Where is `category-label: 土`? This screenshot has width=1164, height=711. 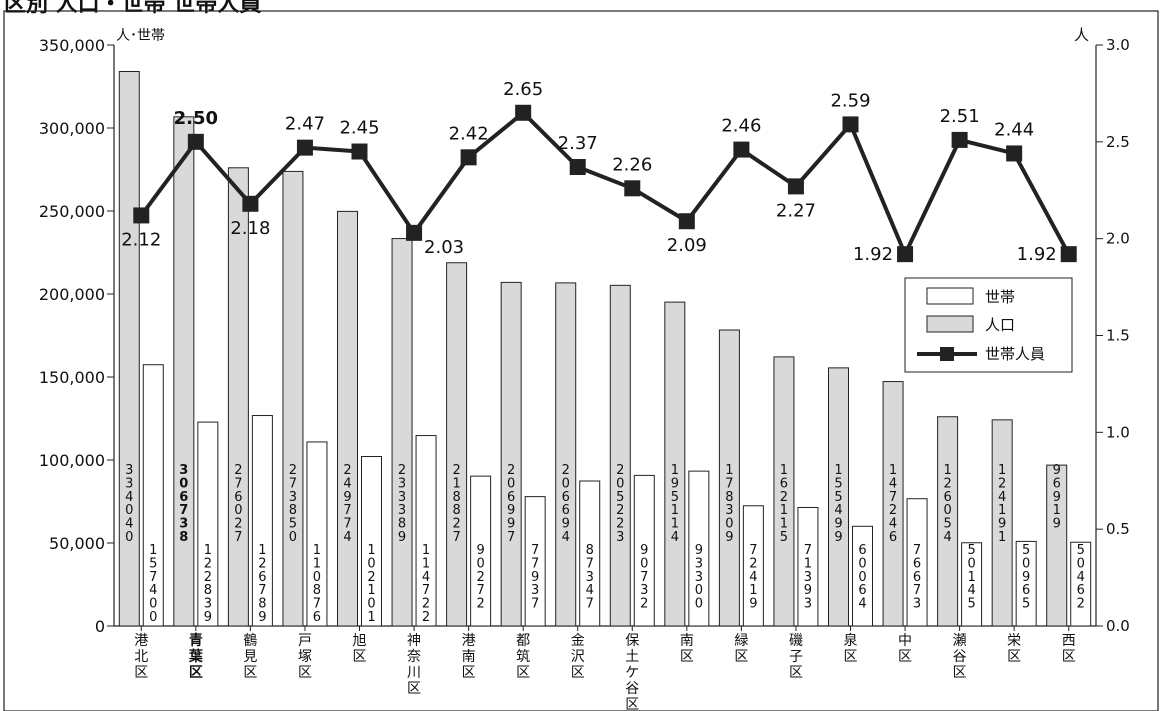
category-label: 土 is located at coordinates (632, 657).